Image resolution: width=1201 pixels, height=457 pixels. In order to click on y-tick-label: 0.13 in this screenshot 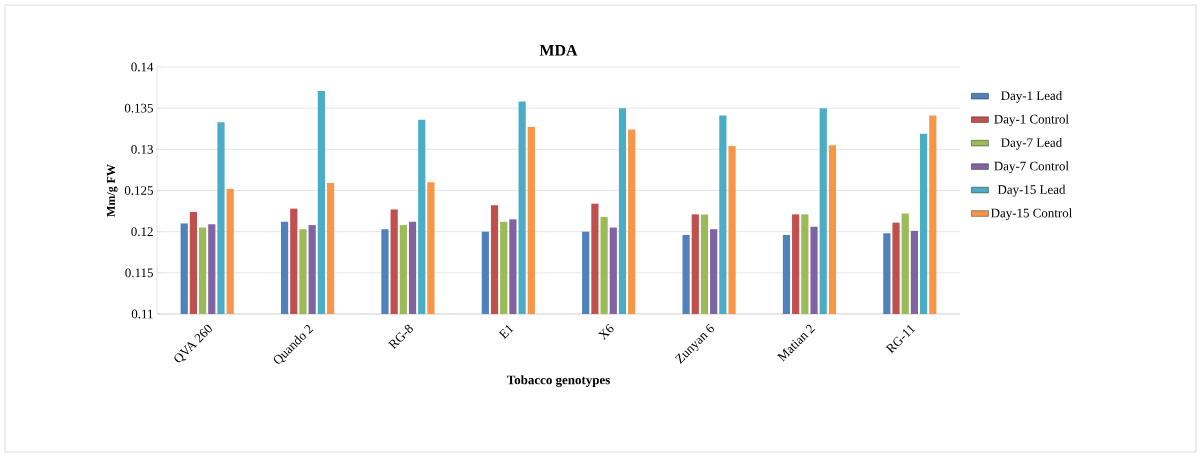, I will do `click(142, 149)`.